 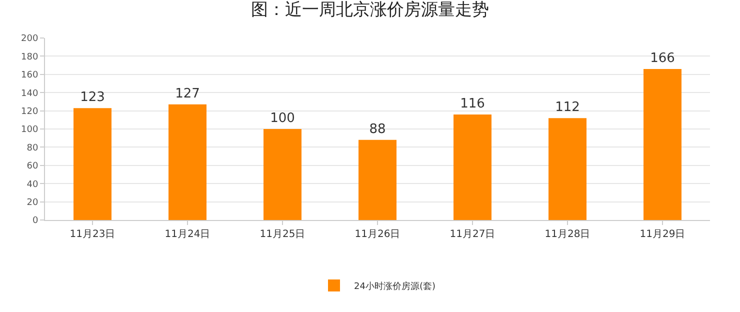 What do you see at coordinates (187, 234) in the screenshot?
I see `x-tick-label: 11月24日` at bounding box center [187, 234].